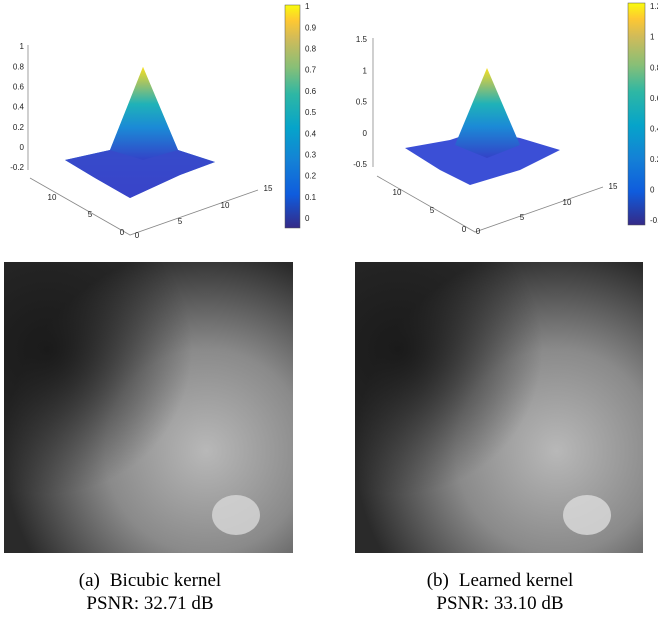 The height and width of the screenshot is (620, 658). I want to click on z-tick-label: 0.5, so click(362, 102).